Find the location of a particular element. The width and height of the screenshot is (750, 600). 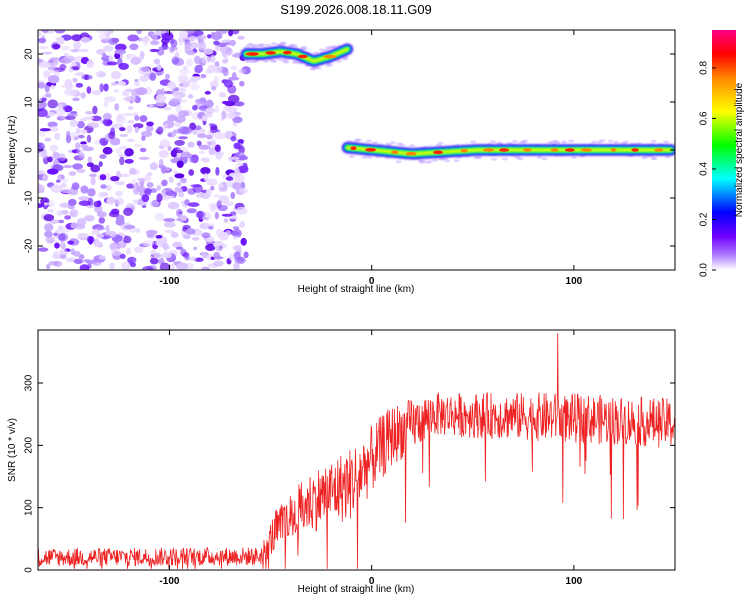

colorbar-tick-label: 0.6 is located at coordinates (704, 118).